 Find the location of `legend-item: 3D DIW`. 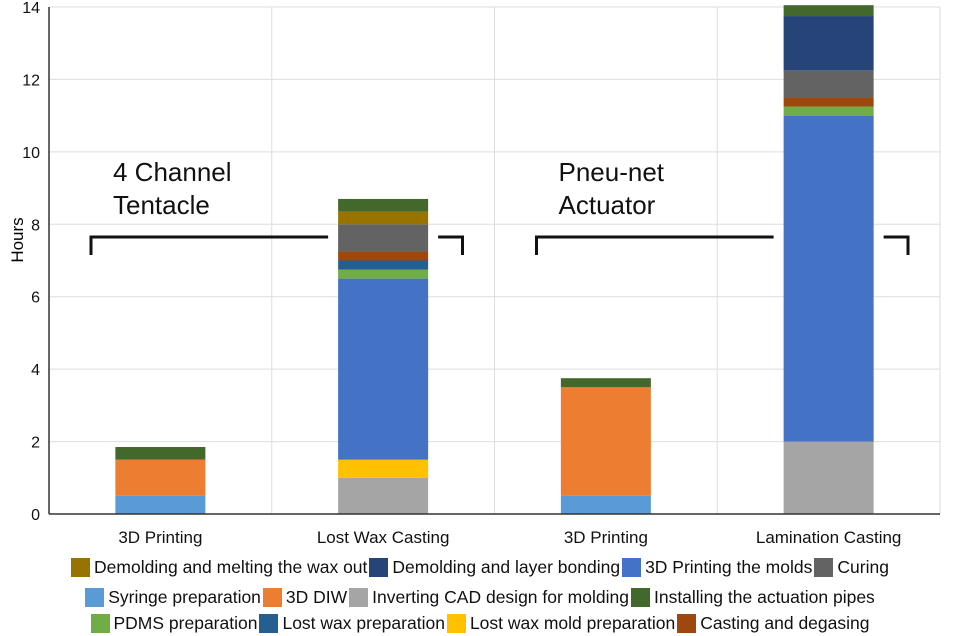

legend-item: 3D DIW is located at coordinates (305, 597).